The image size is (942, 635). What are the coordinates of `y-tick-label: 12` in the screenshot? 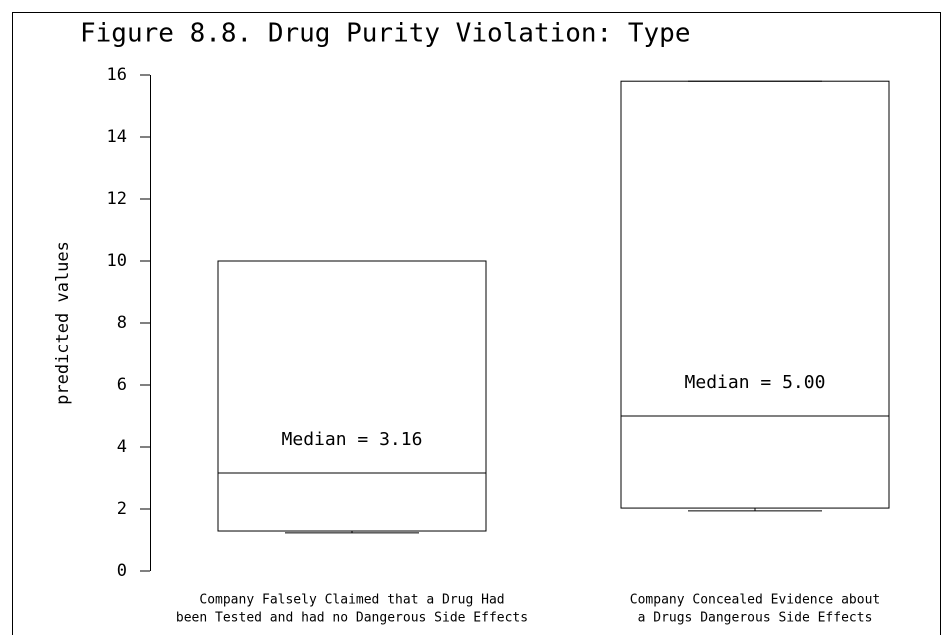 It's located at (117, 199).